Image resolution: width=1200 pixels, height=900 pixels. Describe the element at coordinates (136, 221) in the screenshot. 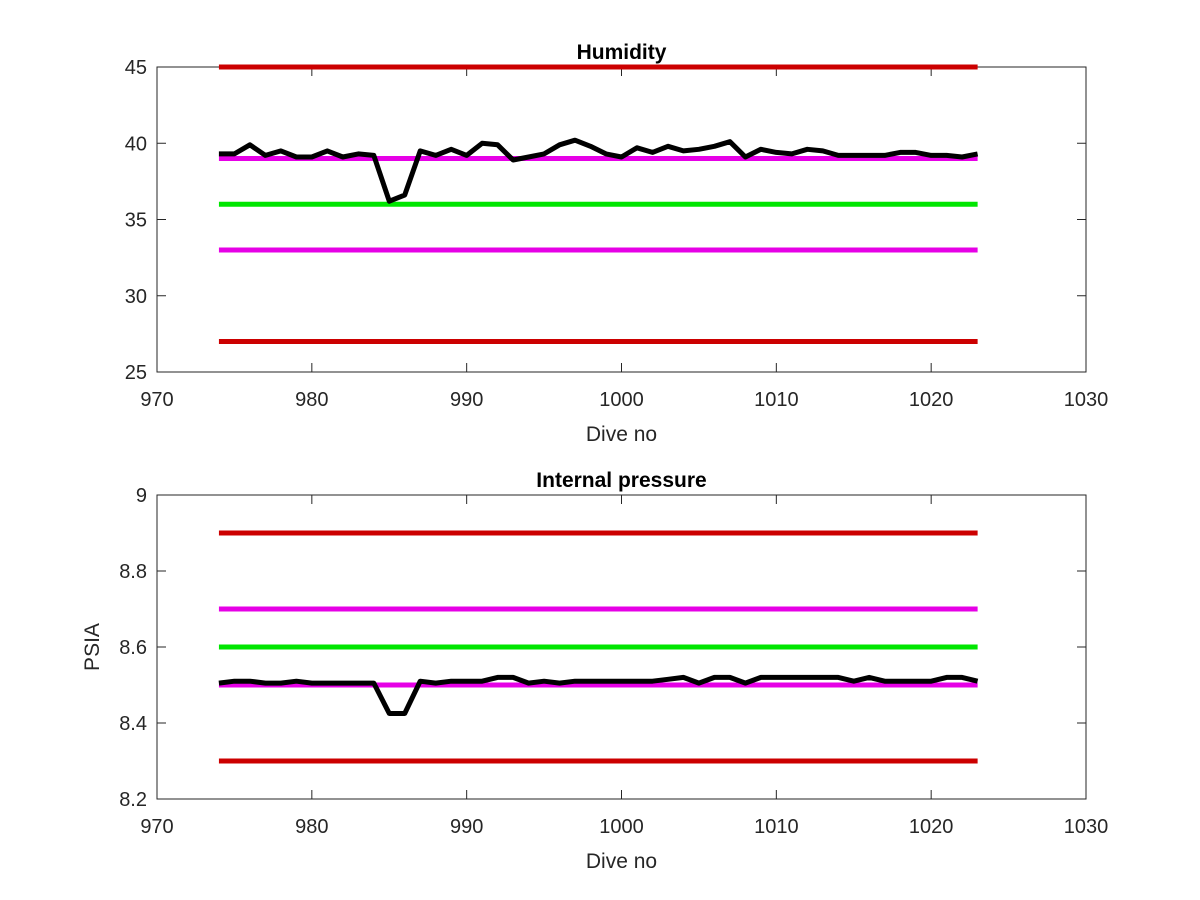

I see `y-tick-label: 35` at that location.